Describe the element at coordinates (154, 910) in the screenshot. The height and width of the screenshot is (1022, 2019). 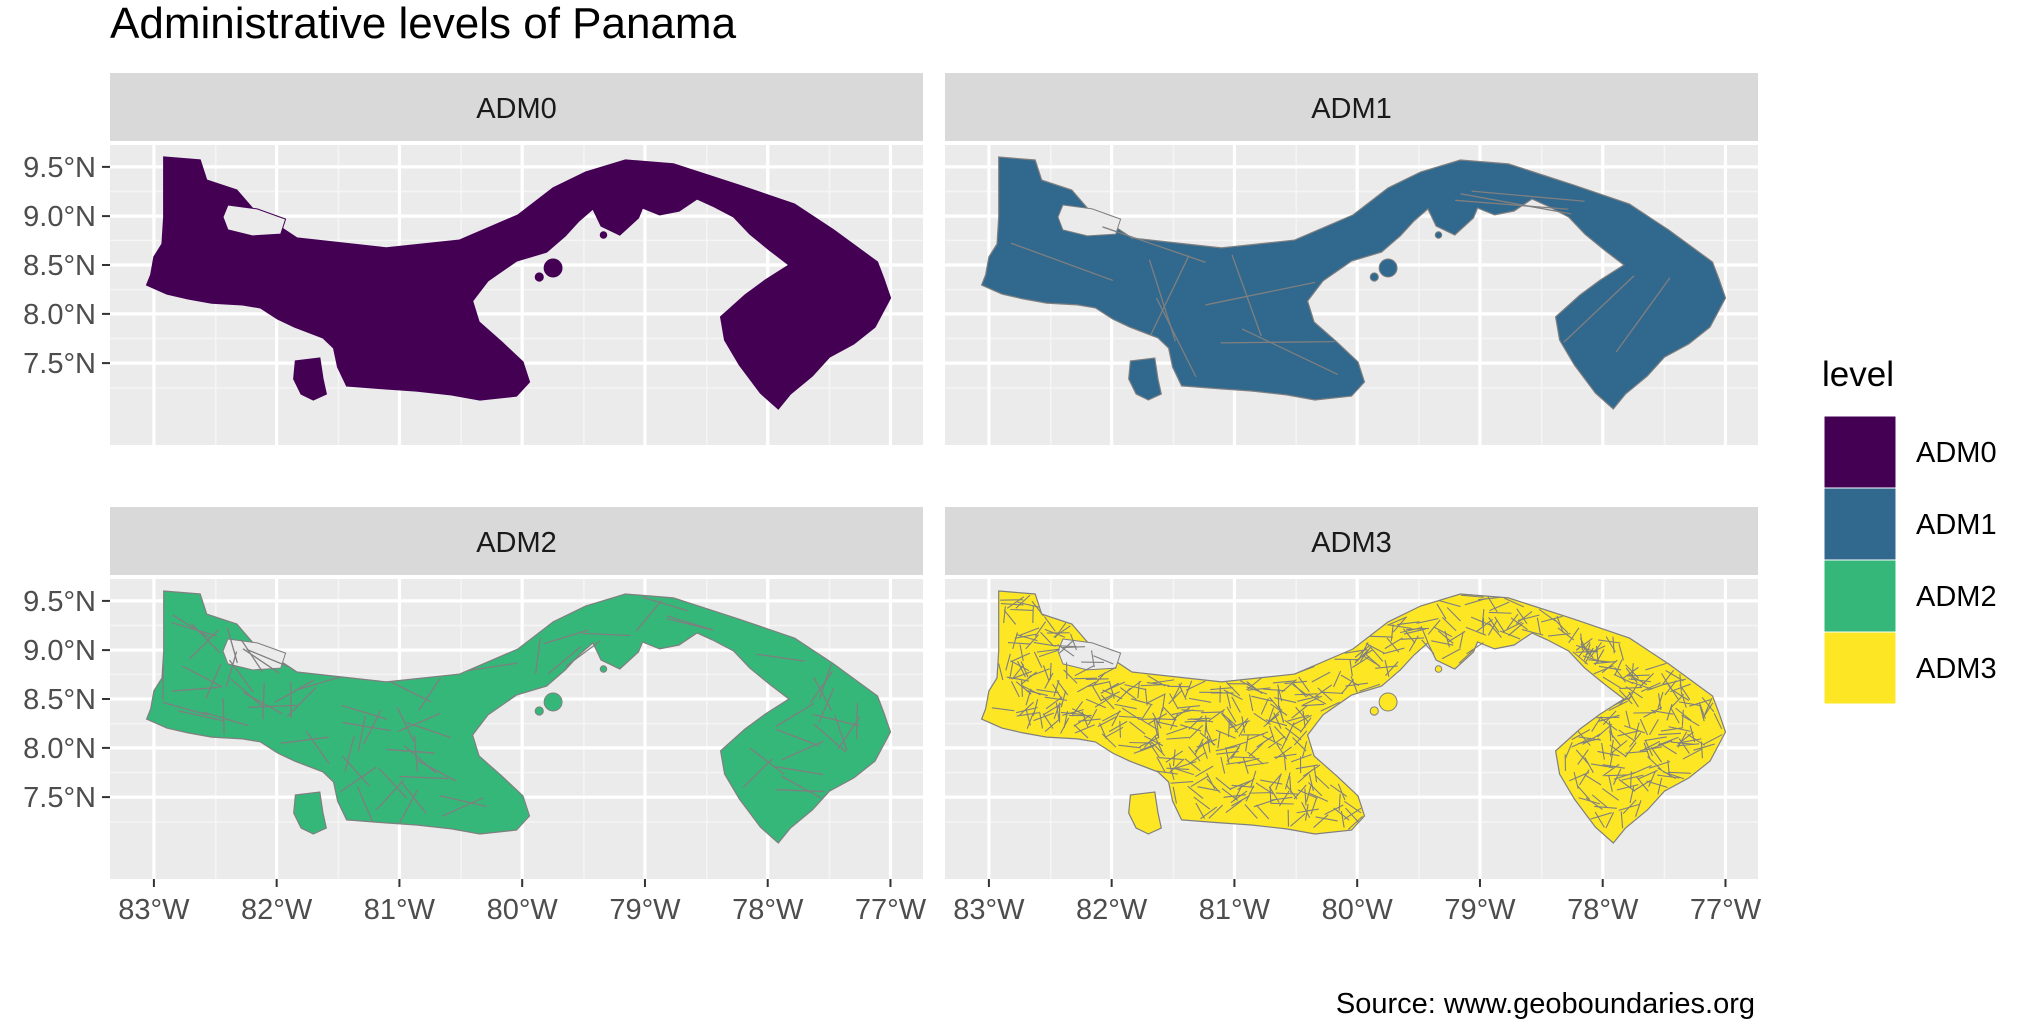
I see `x-tick-label: 83°W` at that location.